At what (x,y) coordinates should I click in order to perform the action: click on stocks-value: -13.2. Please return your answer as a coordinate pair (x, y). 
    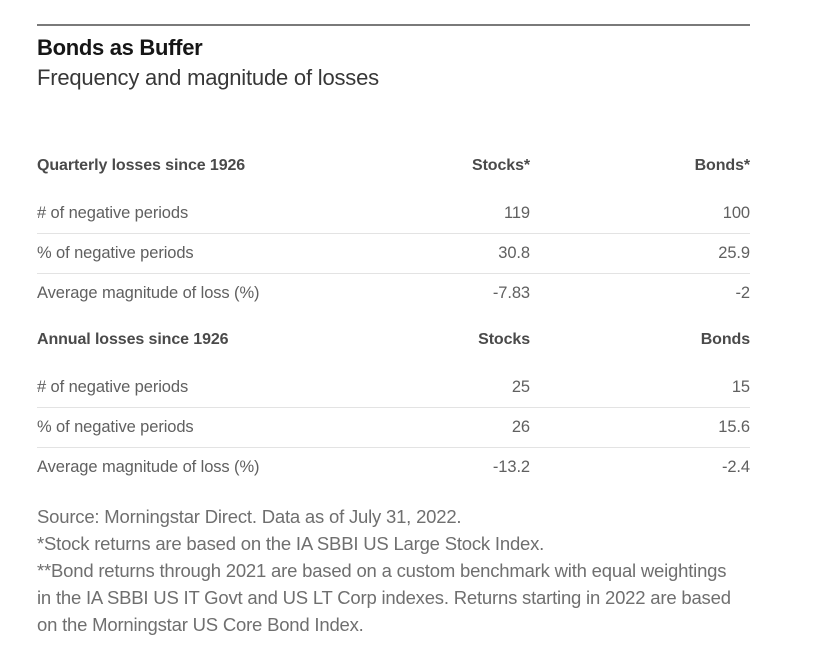
    Looking at the image, I should click on (511, 467).